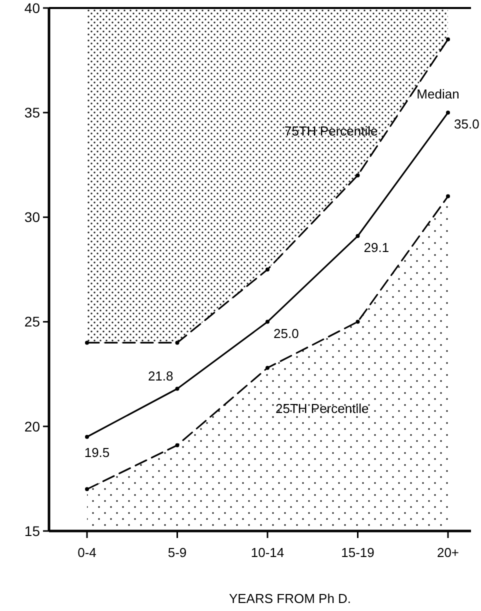 The image size is (481, 611). What do you see at coordinates (448, 552) in the screenshot?
I see `x-tick-label: 20+` at bounding box center [448, 552].